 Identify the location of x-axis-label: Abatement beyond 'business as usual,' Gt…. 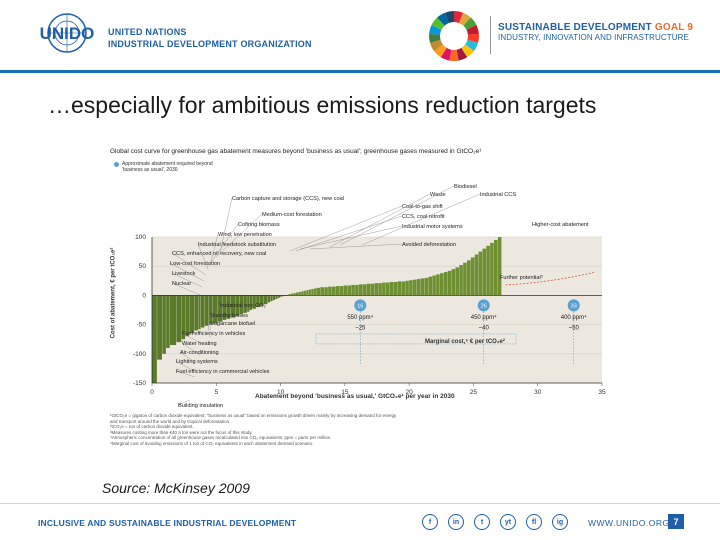
(355, 396).